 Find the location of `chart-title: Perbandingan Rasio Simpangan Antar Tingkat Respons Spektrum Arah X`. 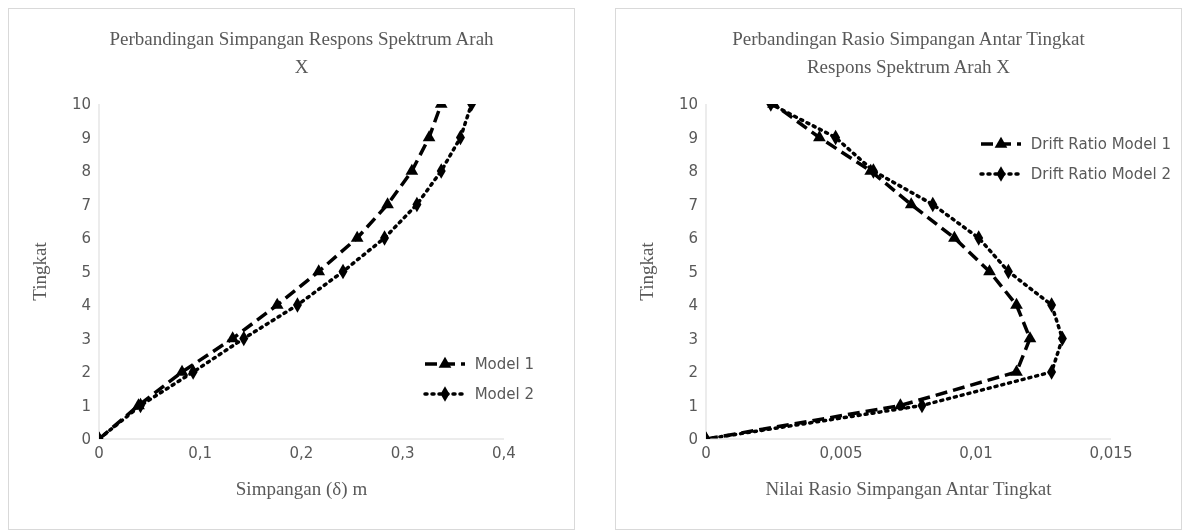

chart-title: Perbandingan Rasio Simpangan Antar Tingkat Respons Spektrum Arah X is located at coordinates (908, 53).